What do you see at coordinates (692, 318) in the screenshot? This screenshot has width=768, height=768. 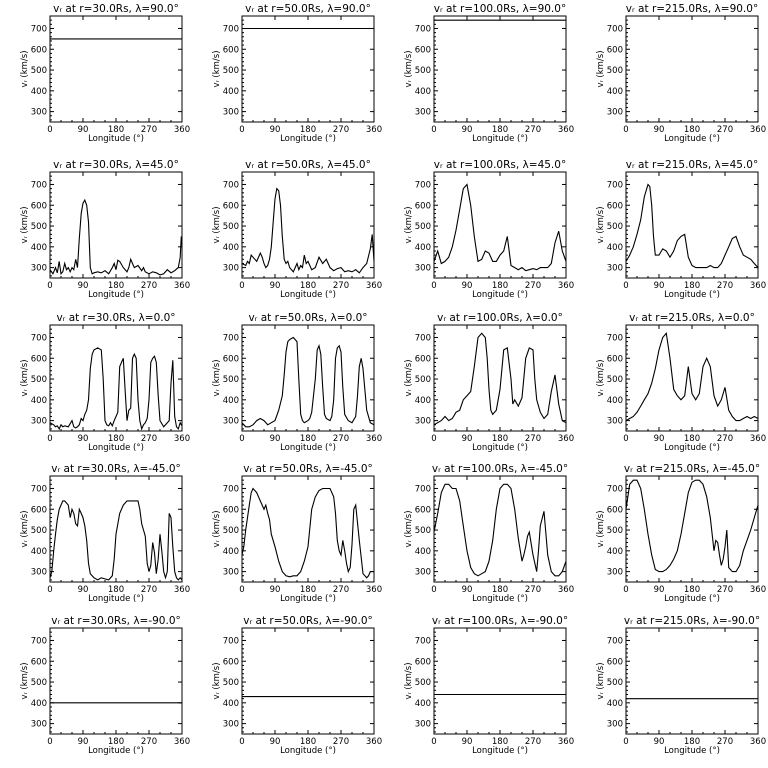 I see `panel-title: vᵣ at r=215.0Rs, λ=0.0°` at bounding box center [692, 318].